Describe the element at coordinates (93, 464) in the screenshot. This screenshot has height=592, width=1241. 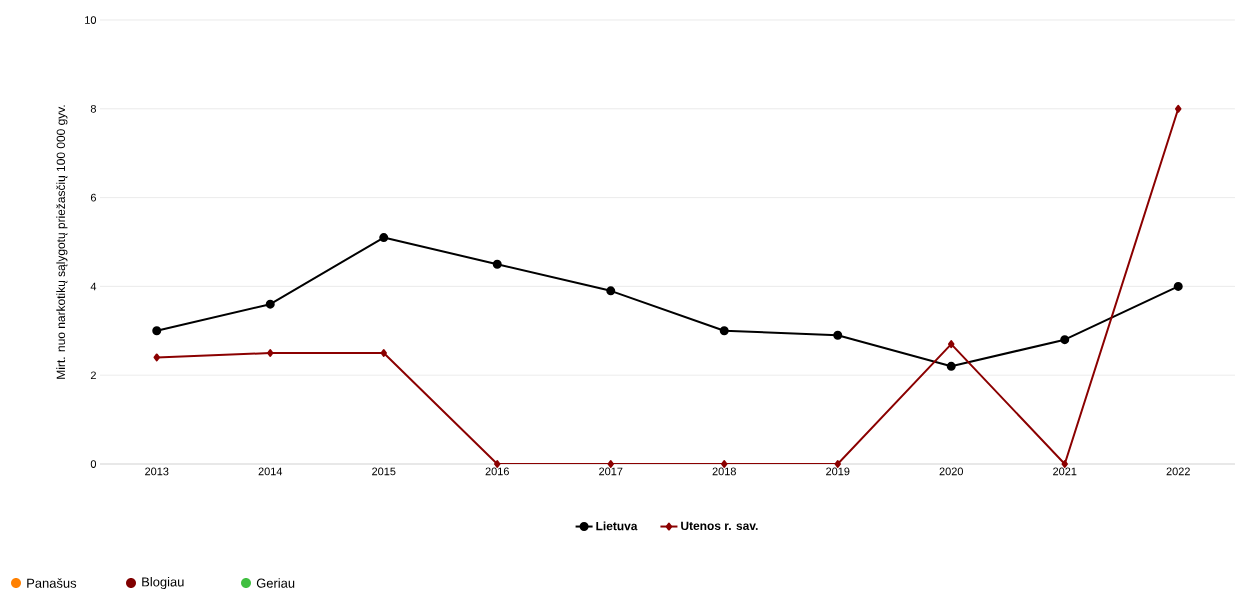
I see `y-tick-label: 0` at that location.